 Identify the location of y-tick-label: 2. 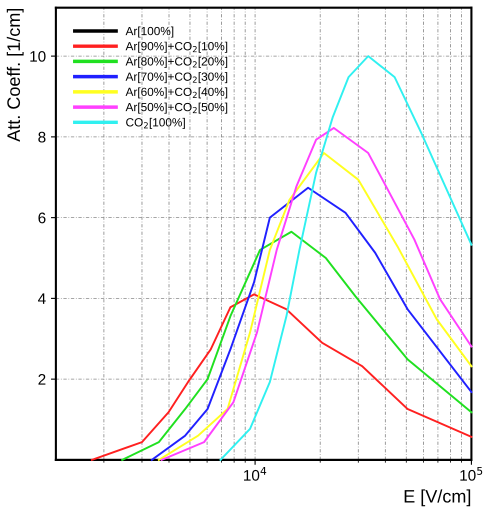
(42, 379).